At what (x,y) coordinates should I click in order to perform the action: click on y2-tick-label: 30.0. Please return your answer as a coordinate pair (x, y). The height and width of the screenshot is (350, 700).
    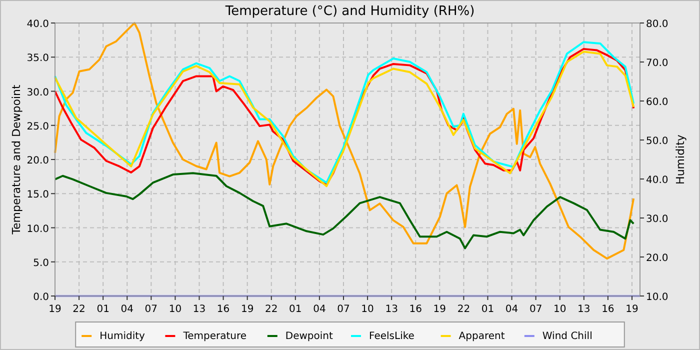
    Looking at the image, I should click on (657, 219).